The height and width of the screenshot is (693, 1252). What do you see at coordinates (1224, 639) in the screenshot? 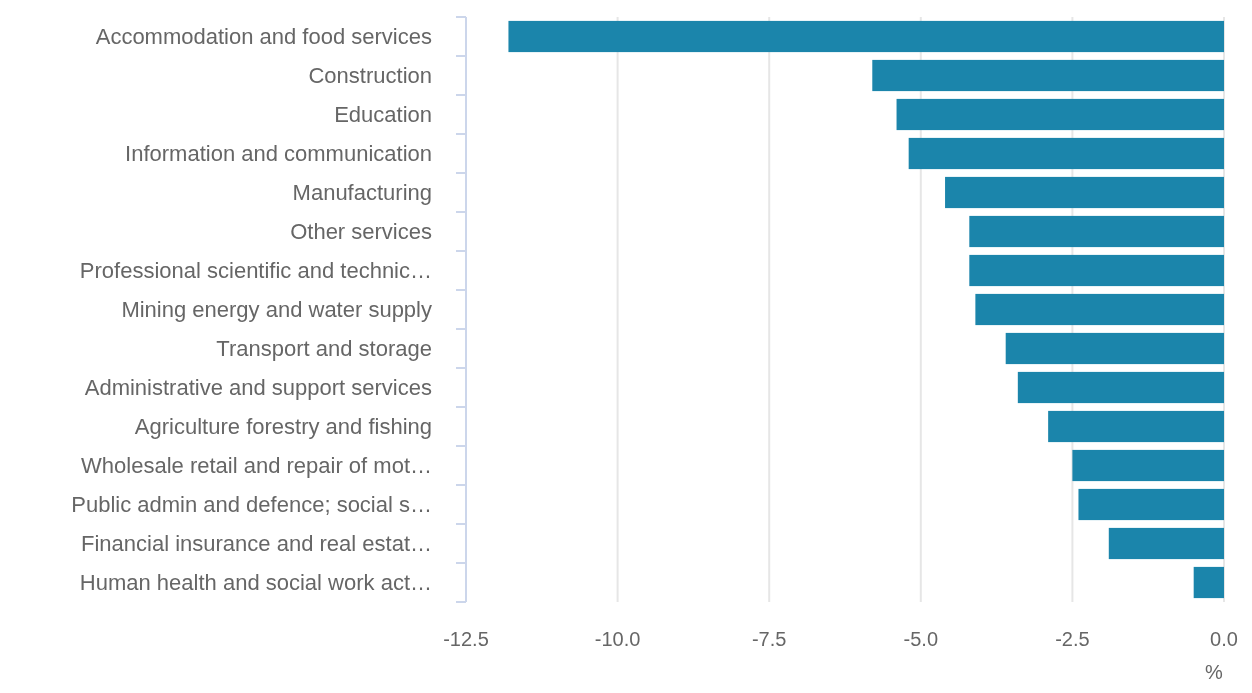
I see `x-tick-label: 0.0` at bounding box center [1224, 639].